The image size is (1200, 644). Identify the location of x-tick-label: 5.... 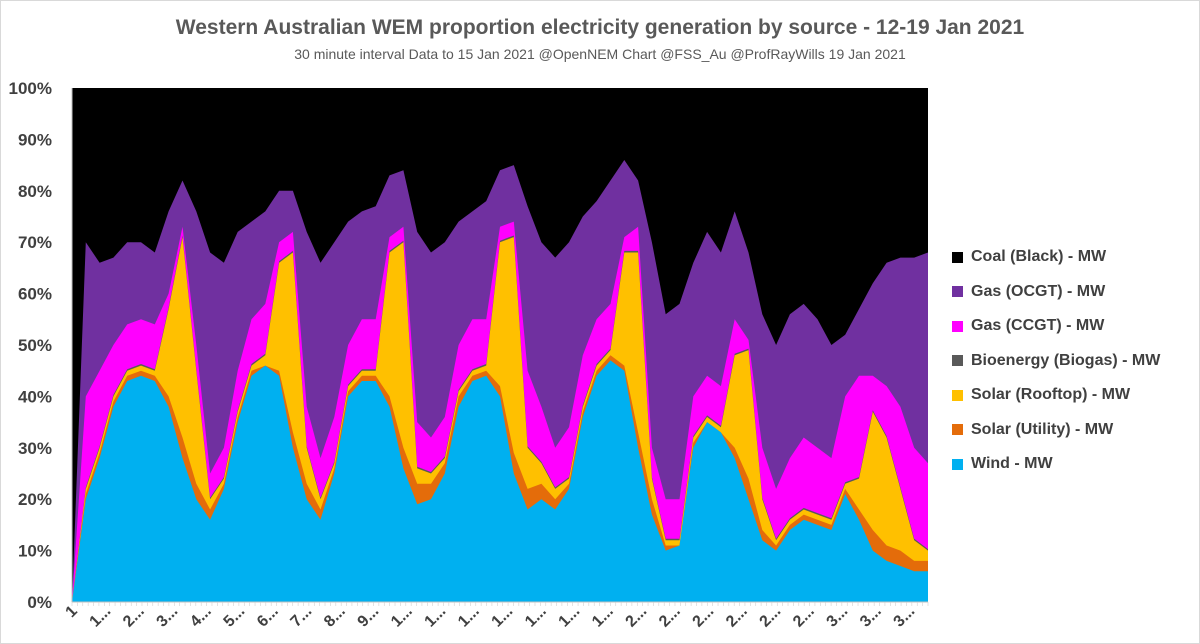
(235, 617).